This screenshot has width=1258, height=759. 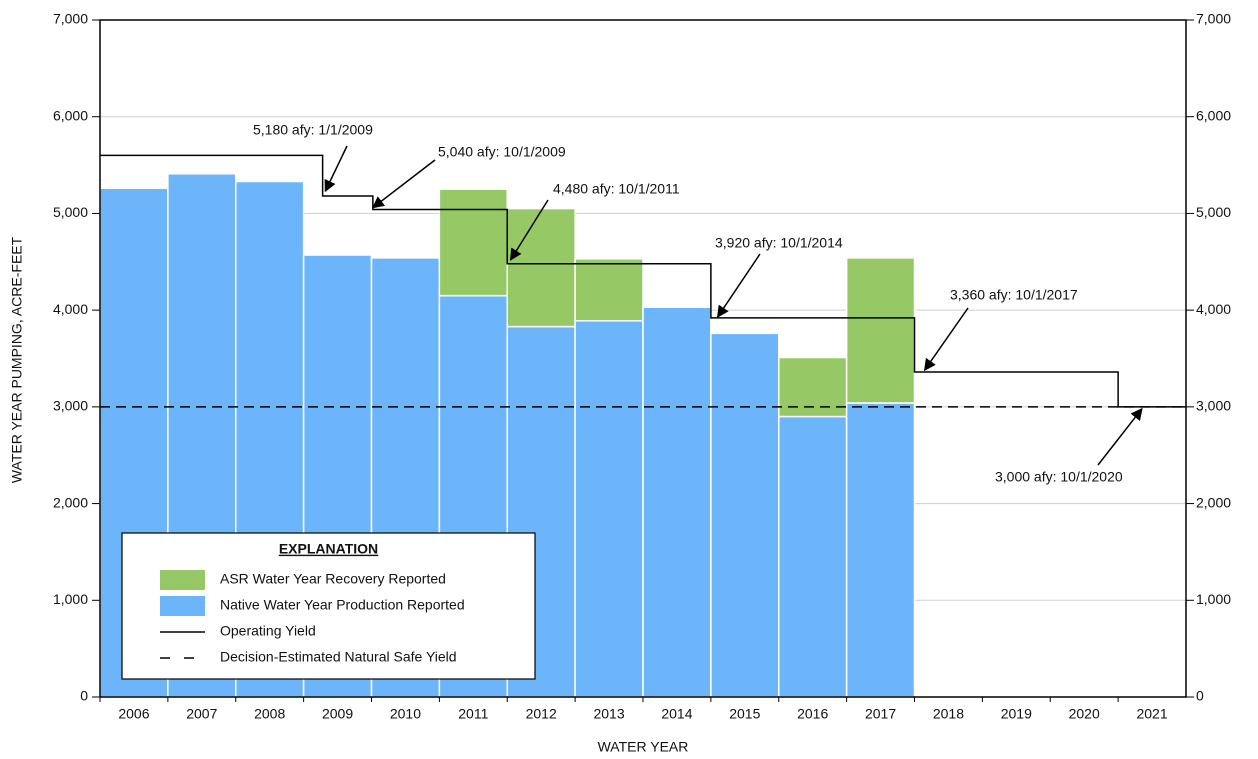 I want to click on y2-tick-label: 2,000, so click(x=1213, y=502).